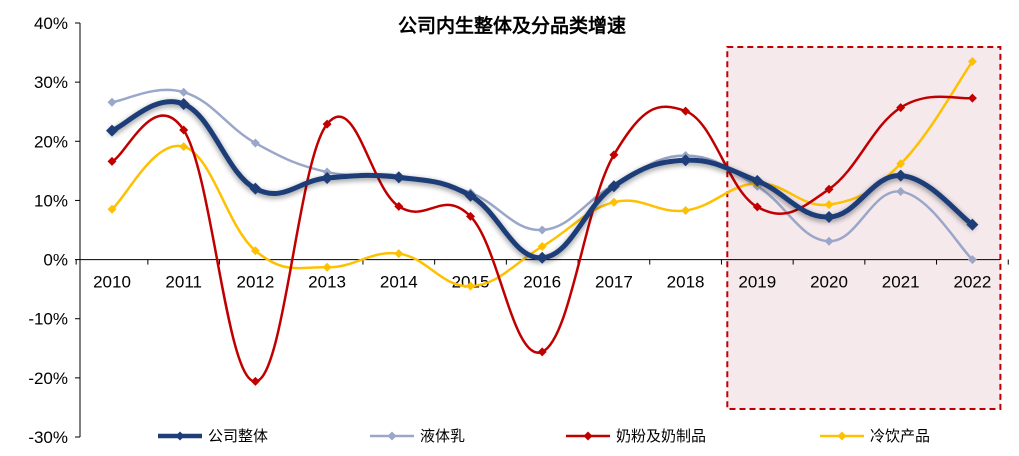 The image size is (1019, 456). I want to click on legend-item-1: 公司整体, so click(213, 436).